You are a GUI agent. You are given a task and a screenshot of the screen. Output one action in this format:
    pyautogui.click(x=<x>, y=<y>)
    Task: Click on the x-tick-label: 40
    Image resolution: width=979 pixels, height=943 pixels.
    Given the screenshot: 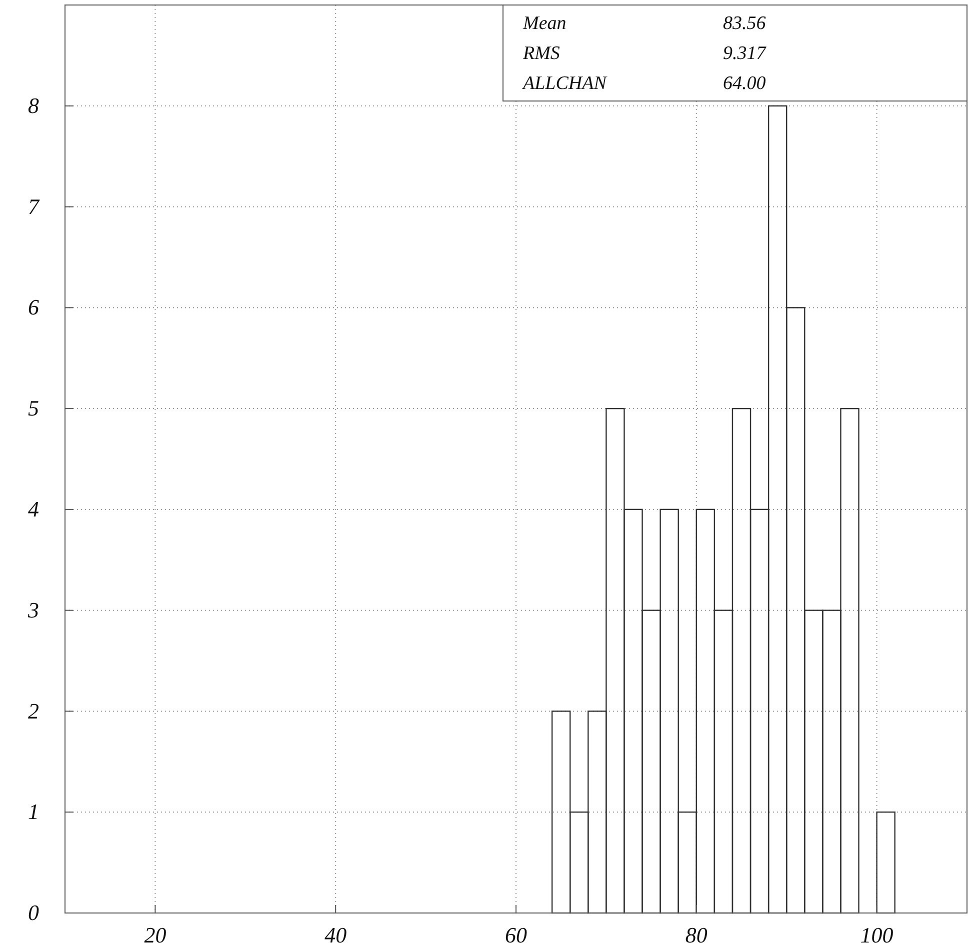 What is the action you would take?
    pyautogui.click(x=335, y=932)
    